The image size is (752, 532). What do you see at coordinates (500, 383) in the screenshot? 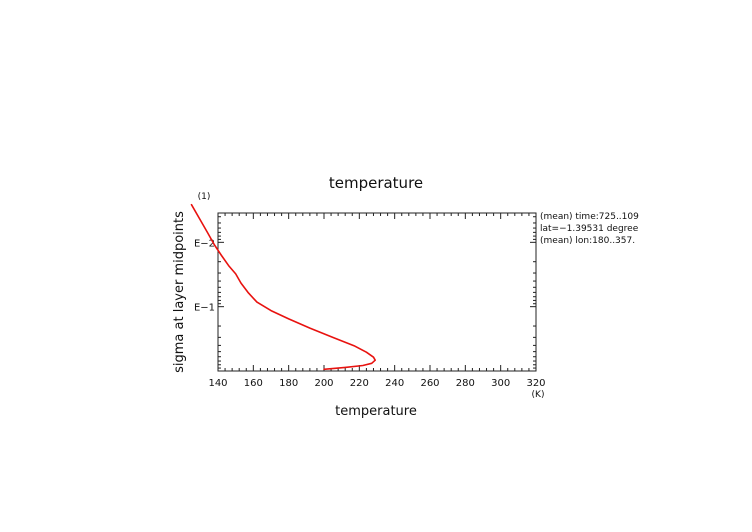
I see `x-tick-label: 300` at bounding box center [500, 383].